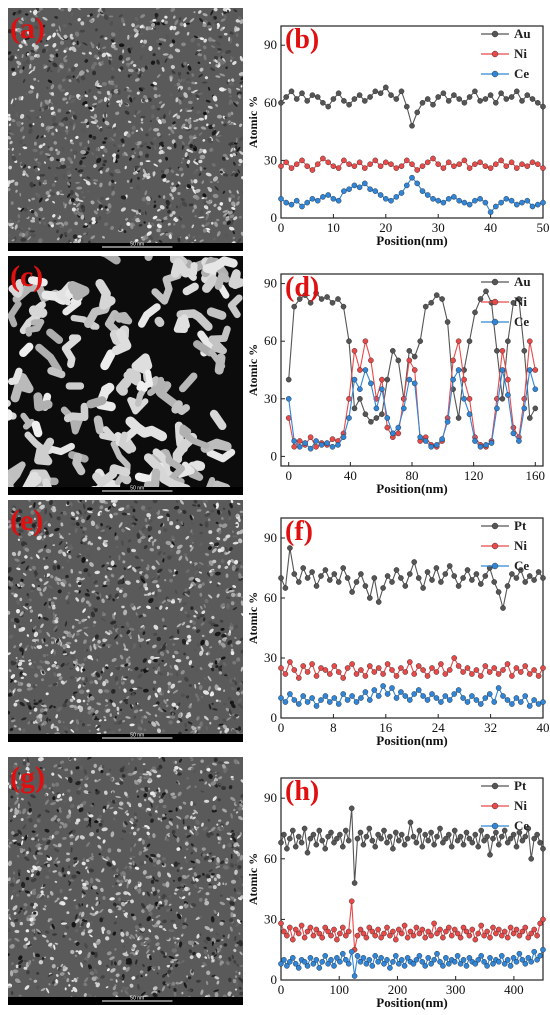 The width and height of the screenshot is (550, 1015). What do you see at coordinates (274, 217) in the screenshot?
I see `y-tick-label: 0` at bounding box center [274, 217].